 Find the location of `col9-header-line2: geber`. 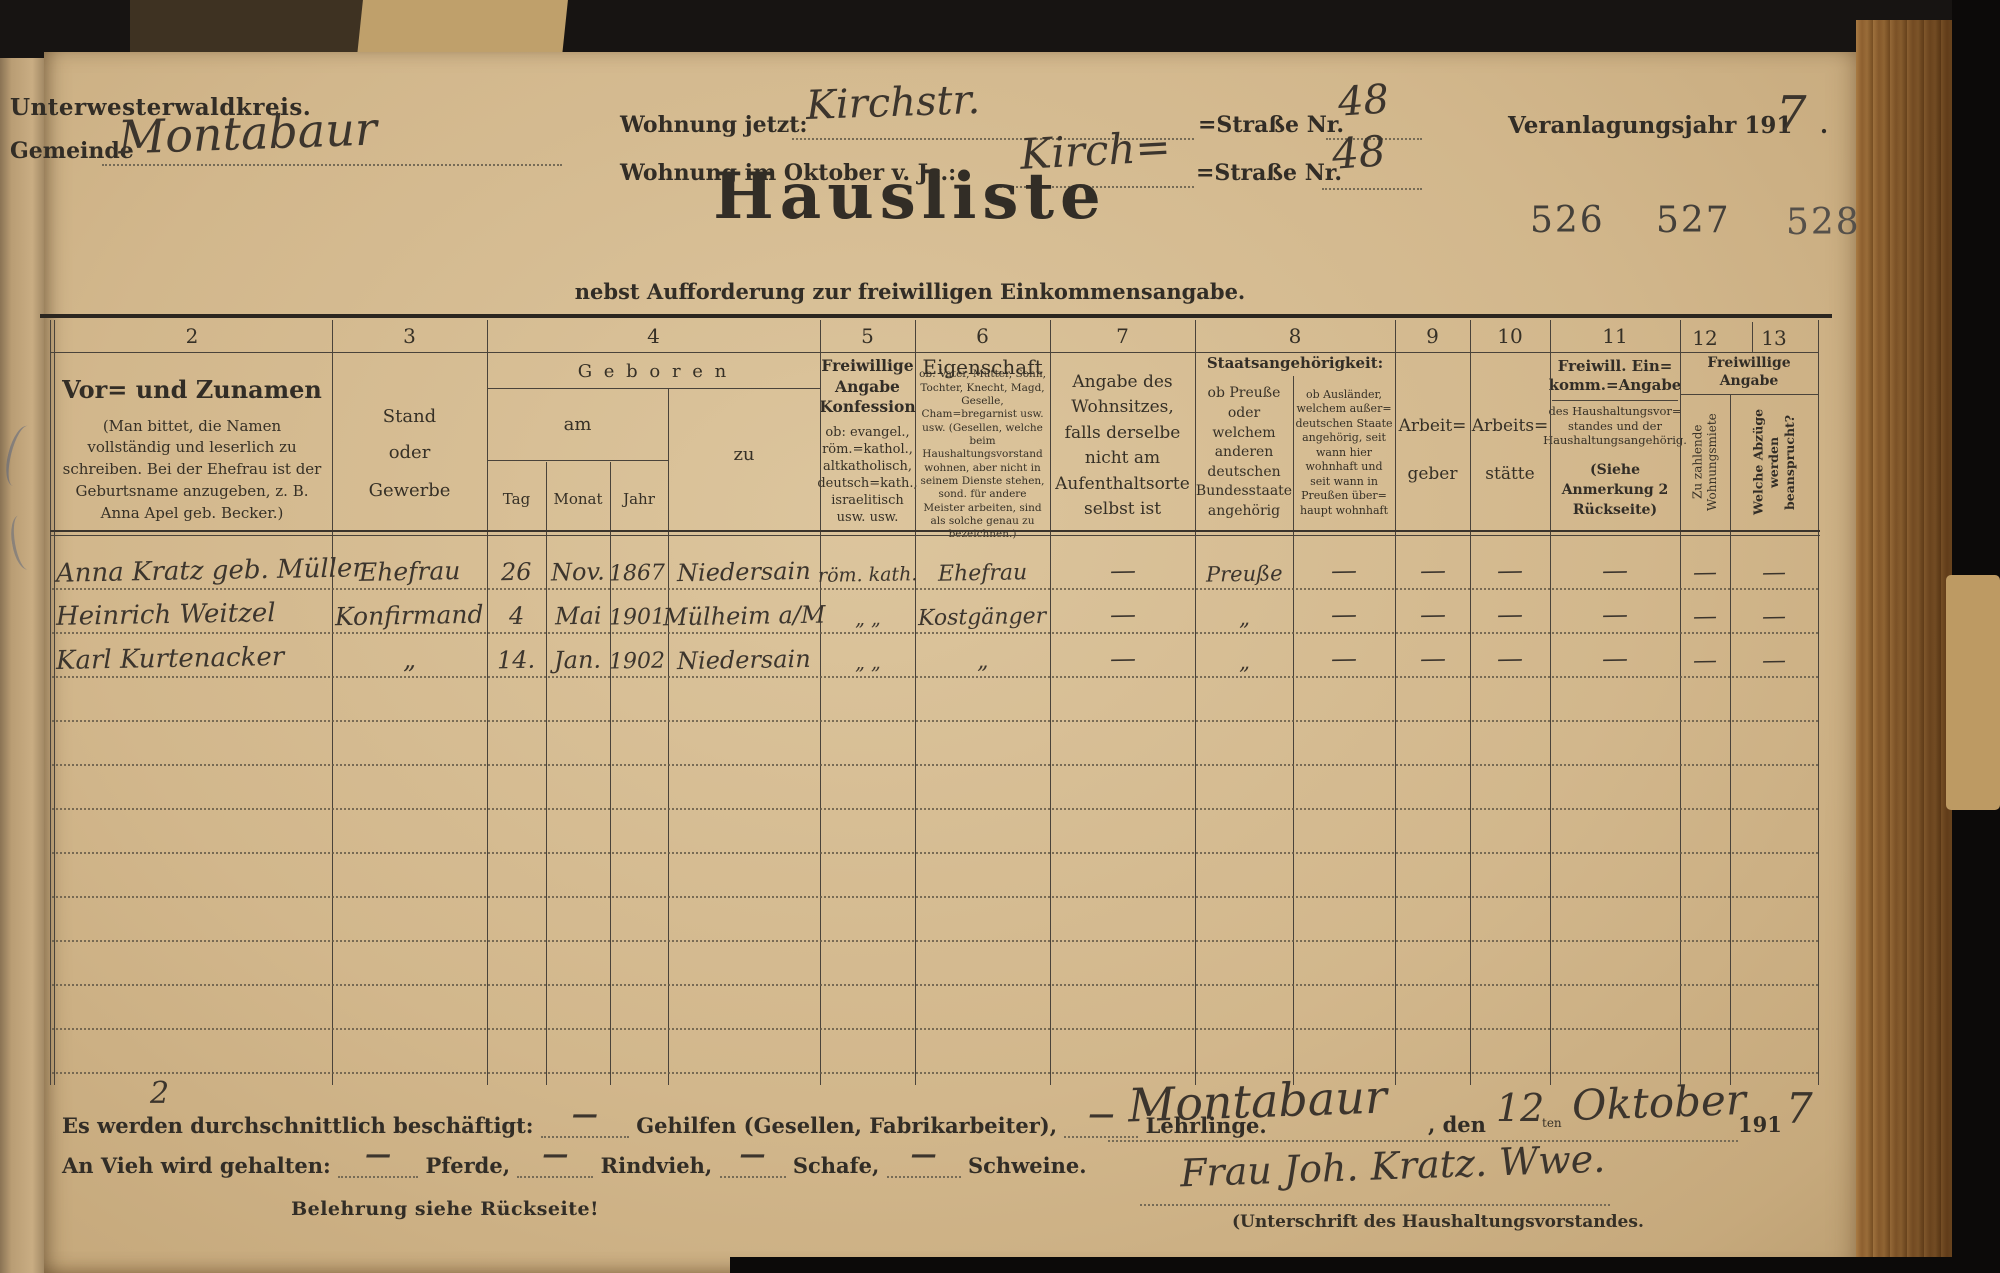

col9-header-line2: geber is located at coordinates (1432, 474).